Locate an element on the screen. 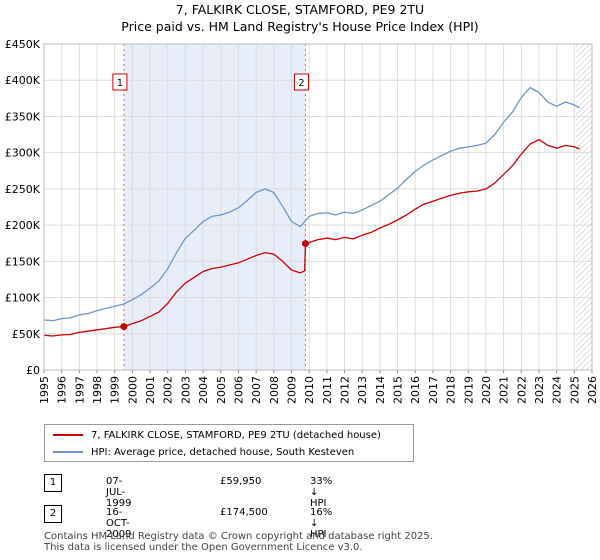  legend-swatch-red is located at coordinates (68, 435).